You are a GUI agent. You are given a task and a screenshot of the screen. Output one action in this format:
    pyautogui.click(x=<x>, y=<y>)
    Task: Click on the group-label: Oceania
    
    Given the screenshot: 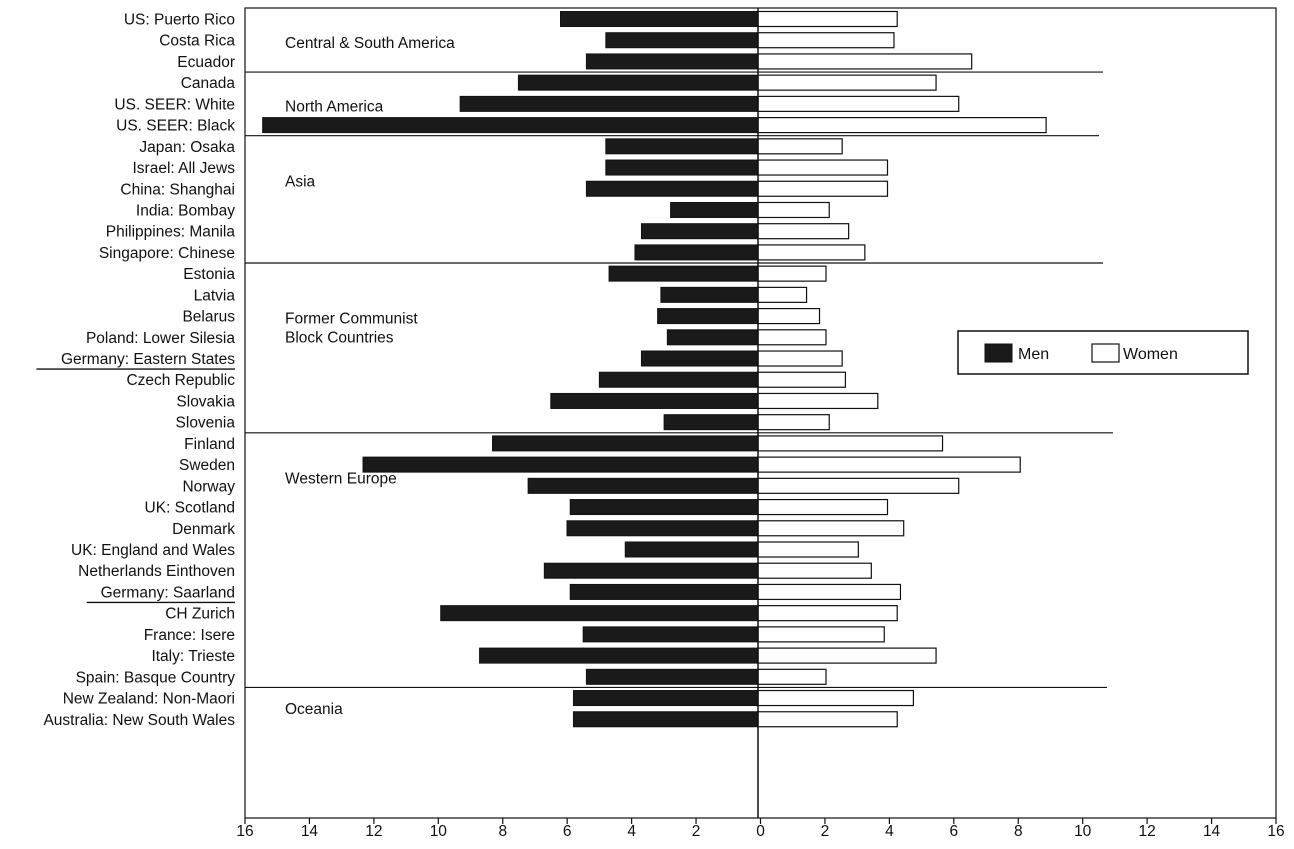 What is the action you would take?
    pyautogui.click(x=314, y=709)
    